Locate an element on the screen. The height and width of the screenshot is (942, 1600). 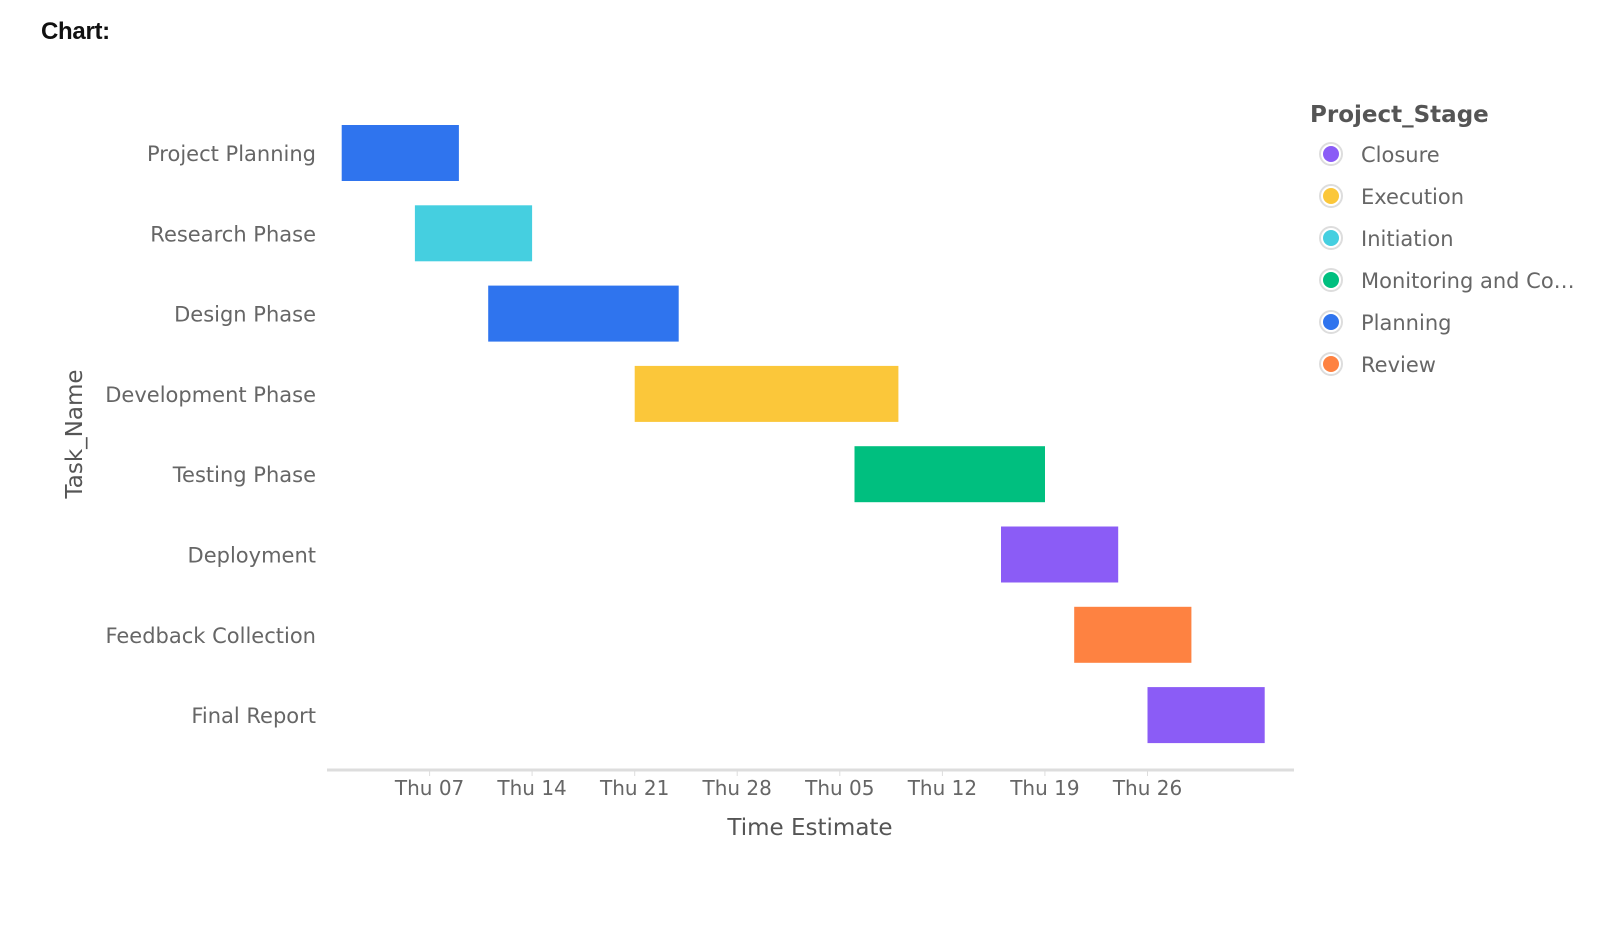
legend-item: Execution is located at coordinates (1391, 196).